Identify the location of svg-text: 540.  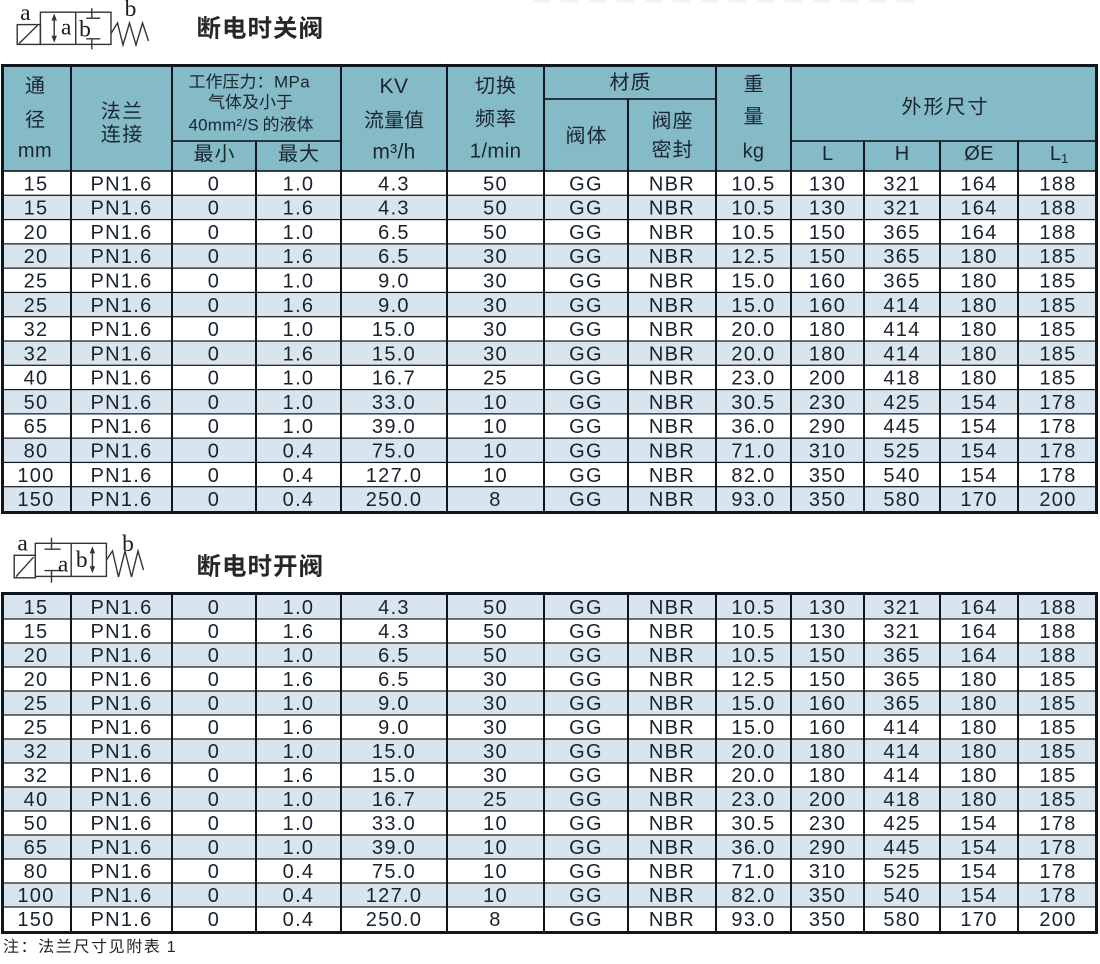
(901, 896).